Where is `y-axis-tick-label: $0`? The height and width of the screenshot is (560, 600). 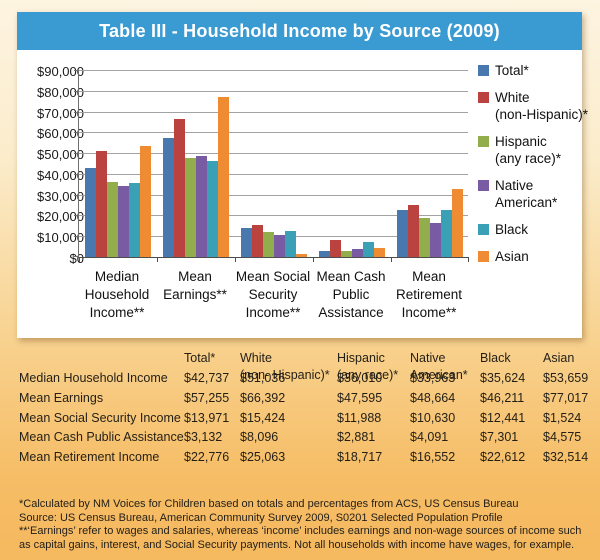 y-axis-tick-label: $0 is located at coordinates (76, 258).